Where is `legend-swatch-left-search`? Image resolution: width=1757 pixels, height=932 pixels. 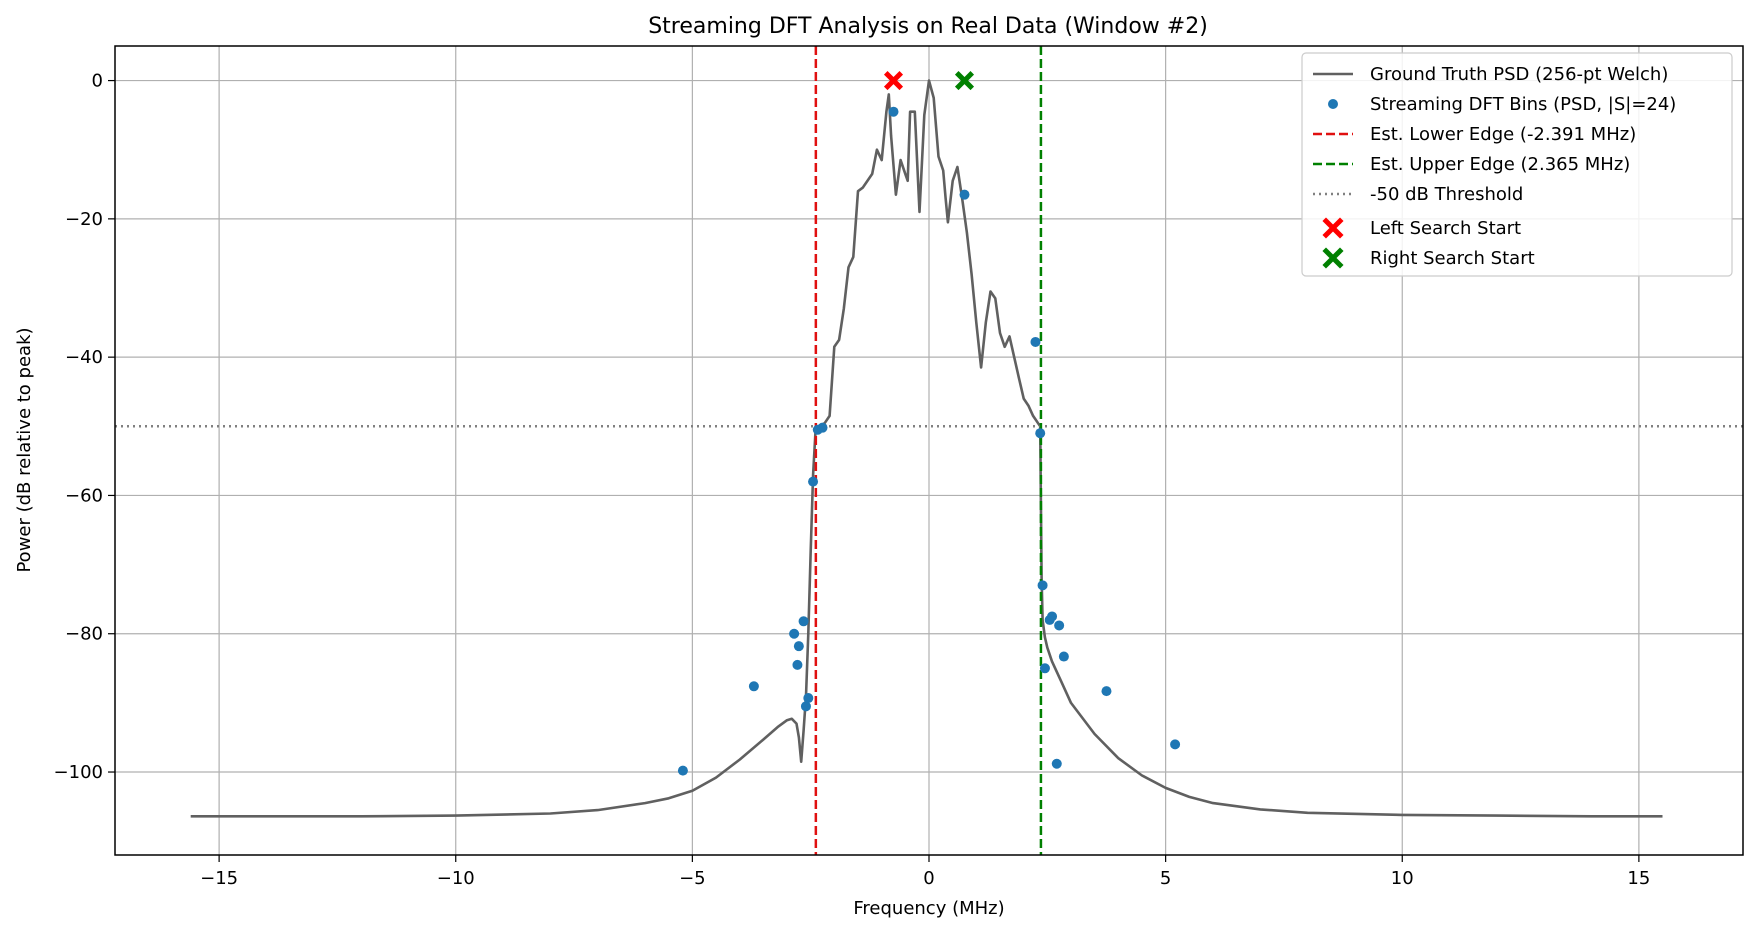 legend-swatch-left-search is located at coordinates (1333, 228).